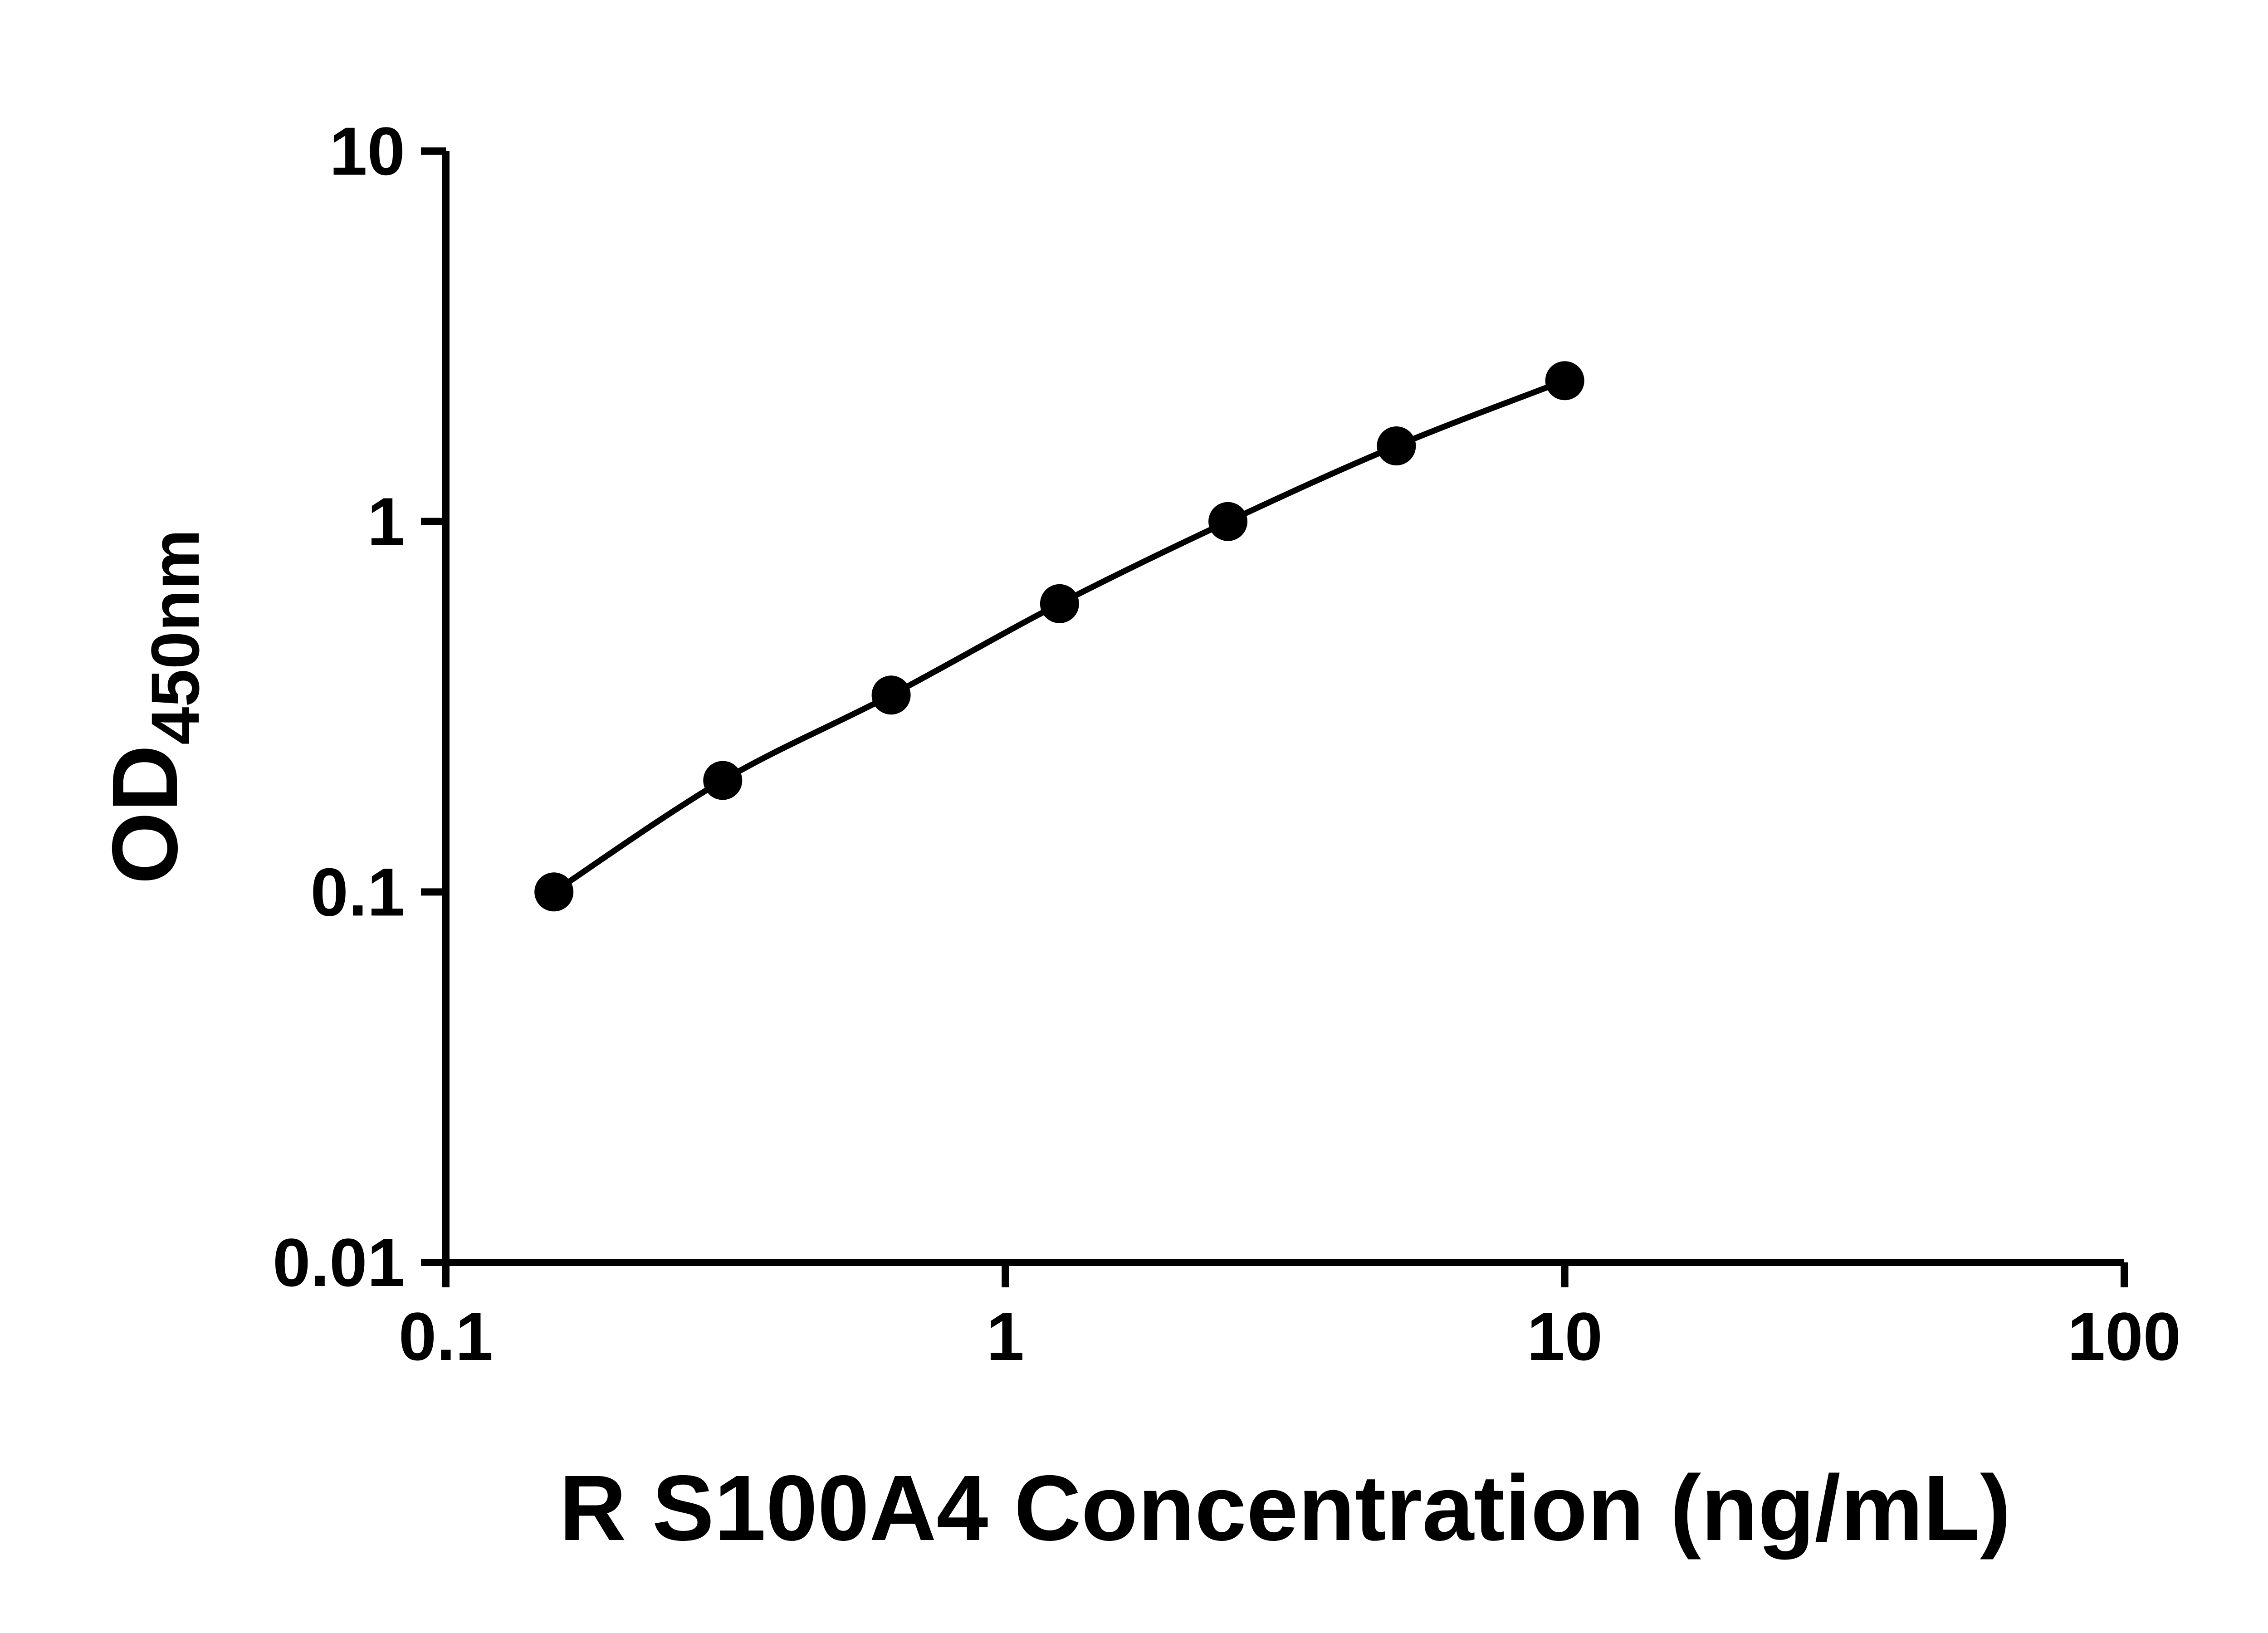 This screenshot has width=2268, height=1633. What do you see at coordinates (434, 706) in the screenshot?
I see `y-axis-ticks` at bounding box center [434, 706].